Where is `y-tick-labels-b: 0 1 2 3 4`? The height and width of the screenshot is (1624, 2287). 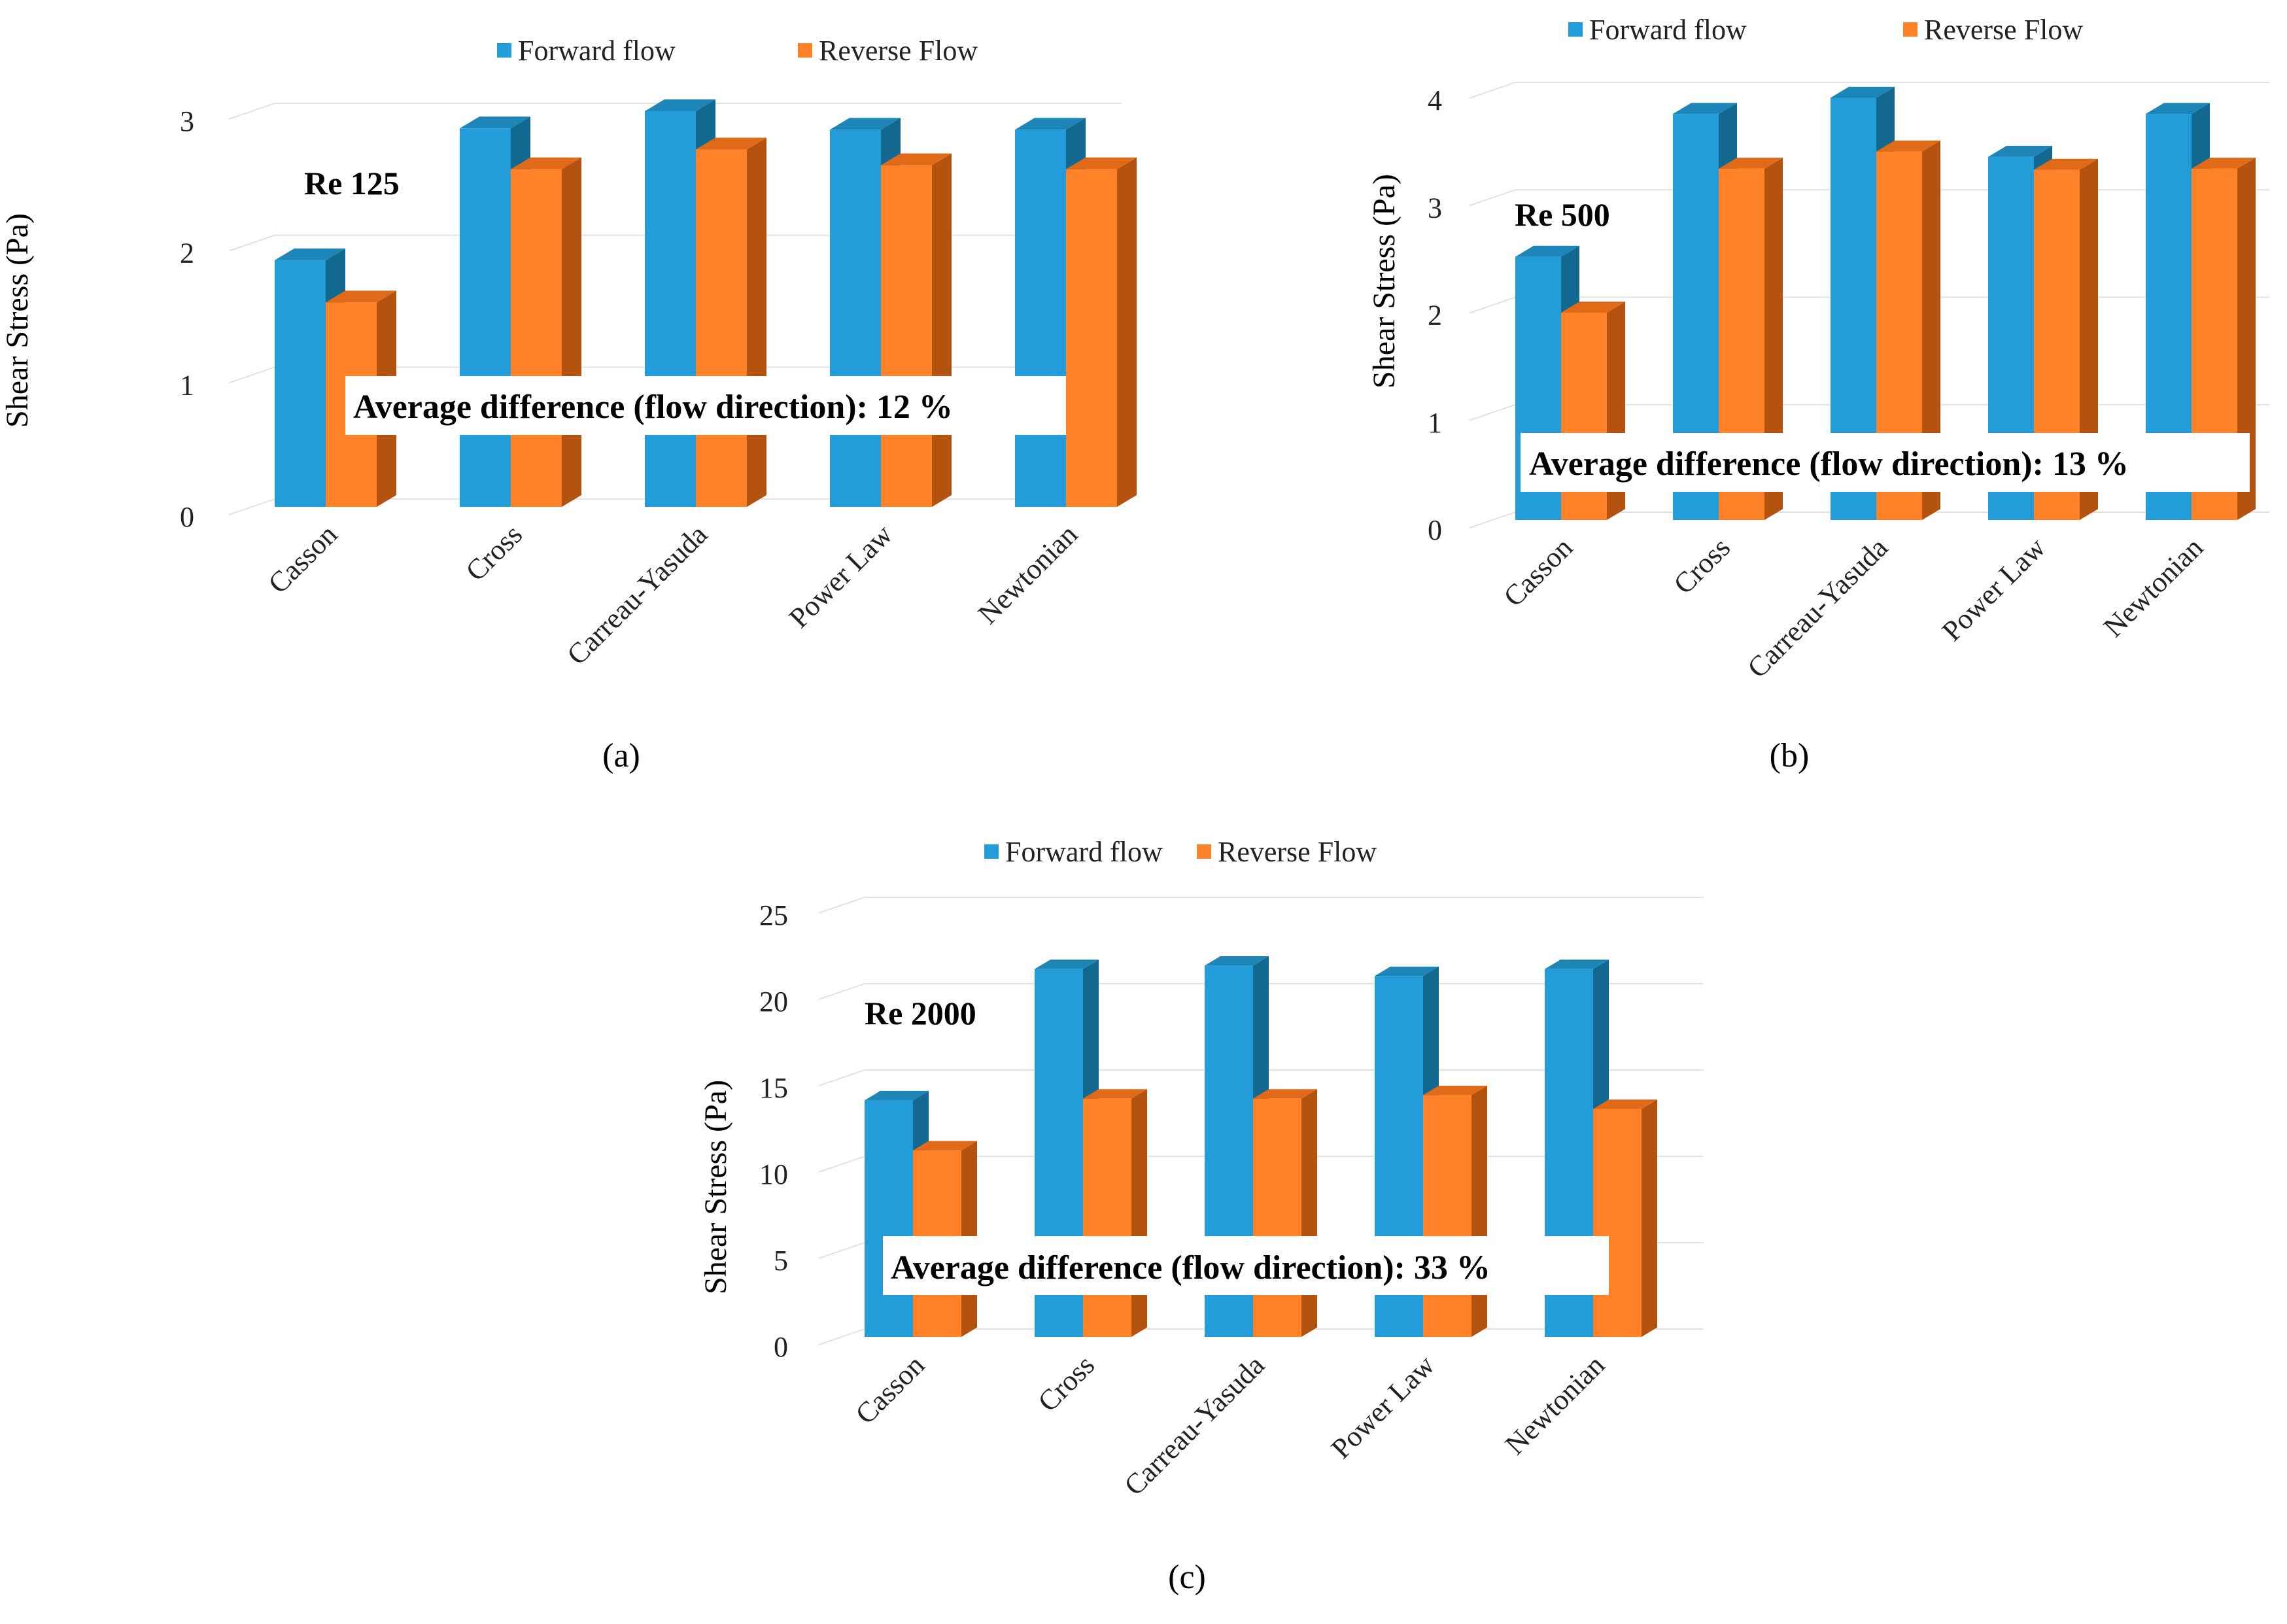 y-tick-labels-b: 0 1 2 3 4 is located at coordinates (1435, 315).